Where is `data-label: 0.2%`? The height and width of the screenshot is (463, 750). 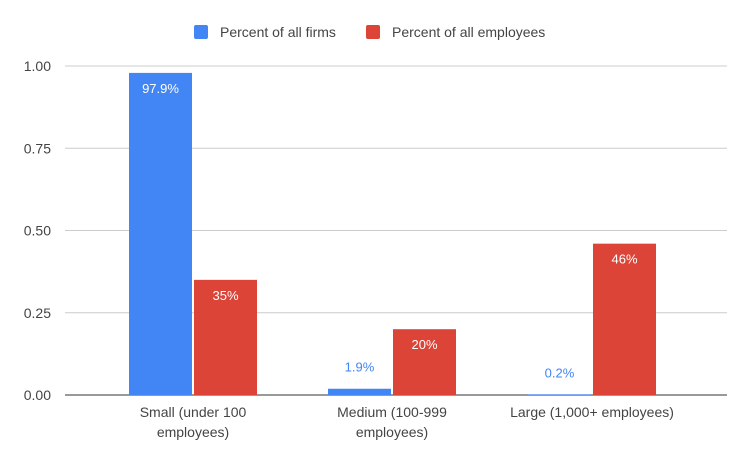 data-label: 0.2% is located at coordinates (560, 372).